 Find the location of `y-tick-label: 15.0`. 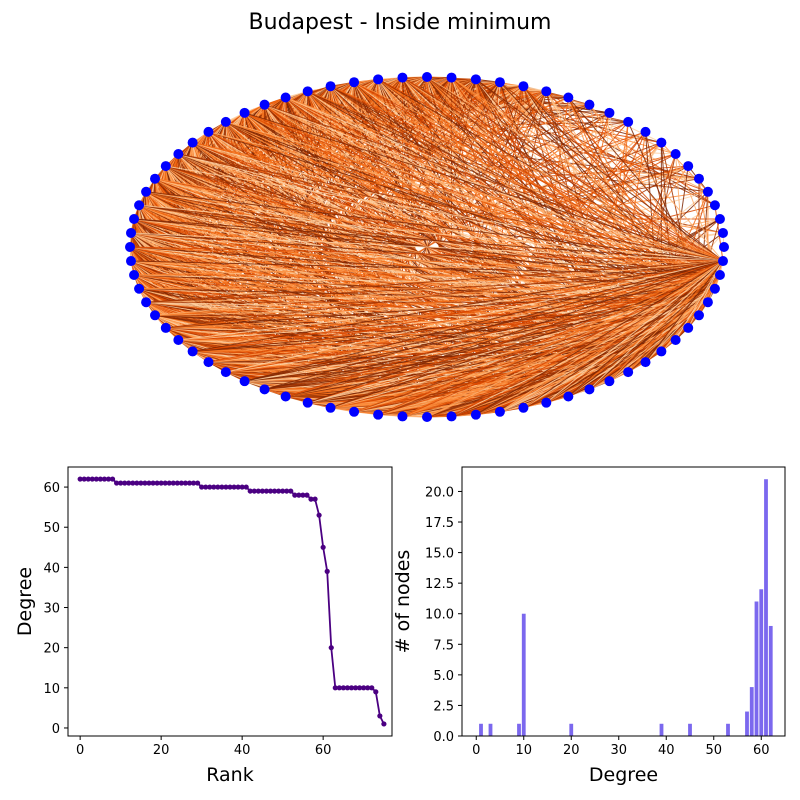

y-tick-label: 15.0 is located at coordinates (439, 554).